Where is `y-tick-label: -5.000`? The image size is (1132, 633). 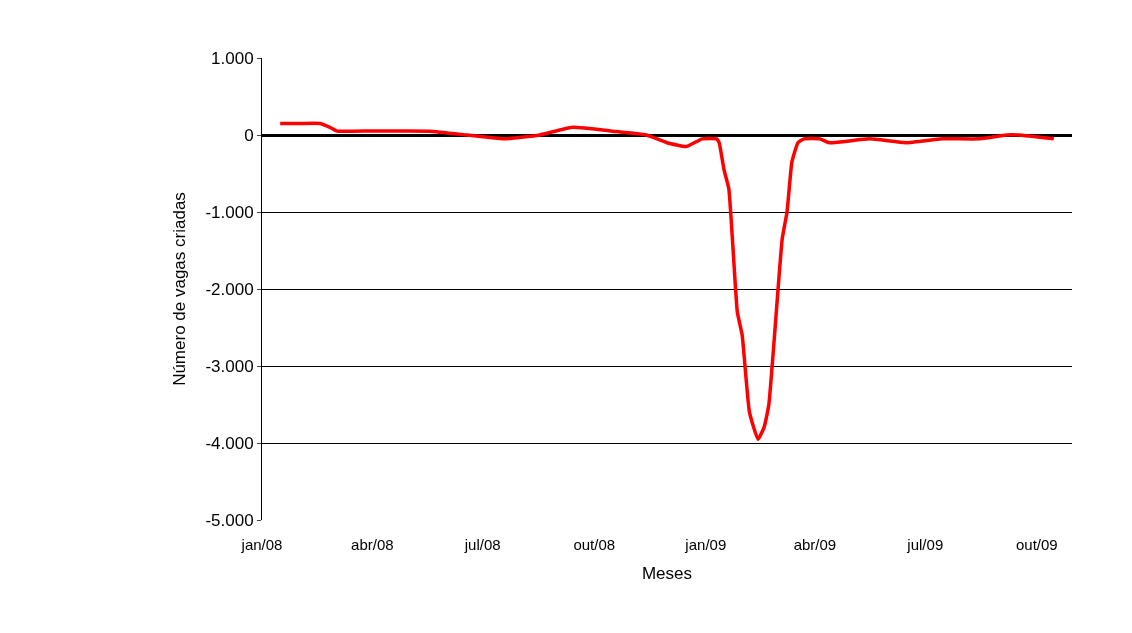 y-tick-label: -5.000 is located at coordinates (229, 520).